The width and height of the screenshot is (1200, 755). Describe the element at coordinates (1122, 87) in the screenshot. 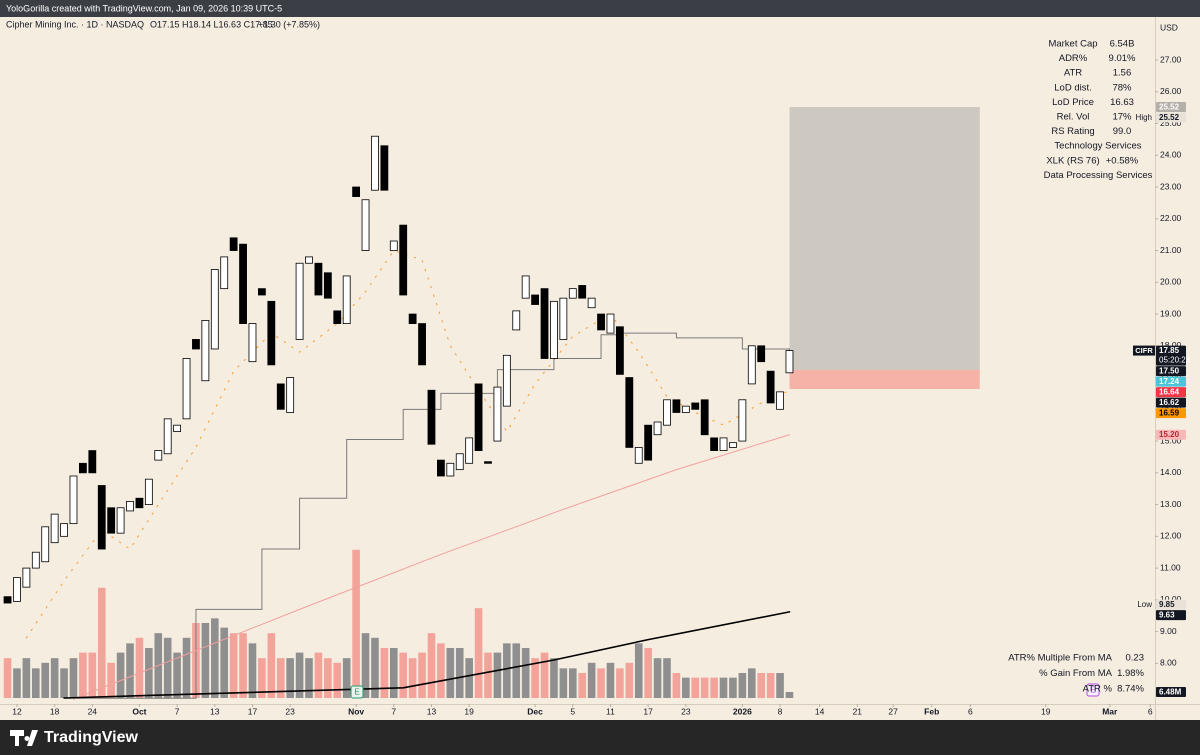

I see `stat-value: 78%` at that location.